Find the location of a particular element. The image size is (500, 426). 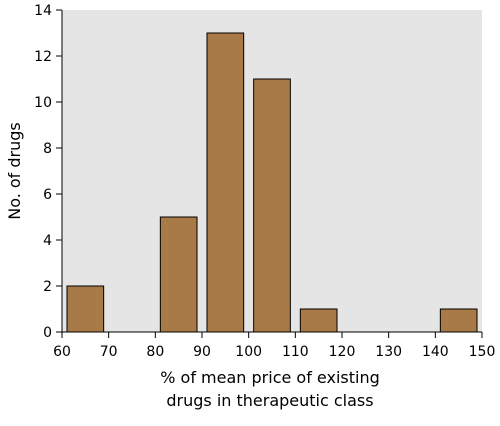

y-tick-label: 2 is located at coordinates (47, 287).